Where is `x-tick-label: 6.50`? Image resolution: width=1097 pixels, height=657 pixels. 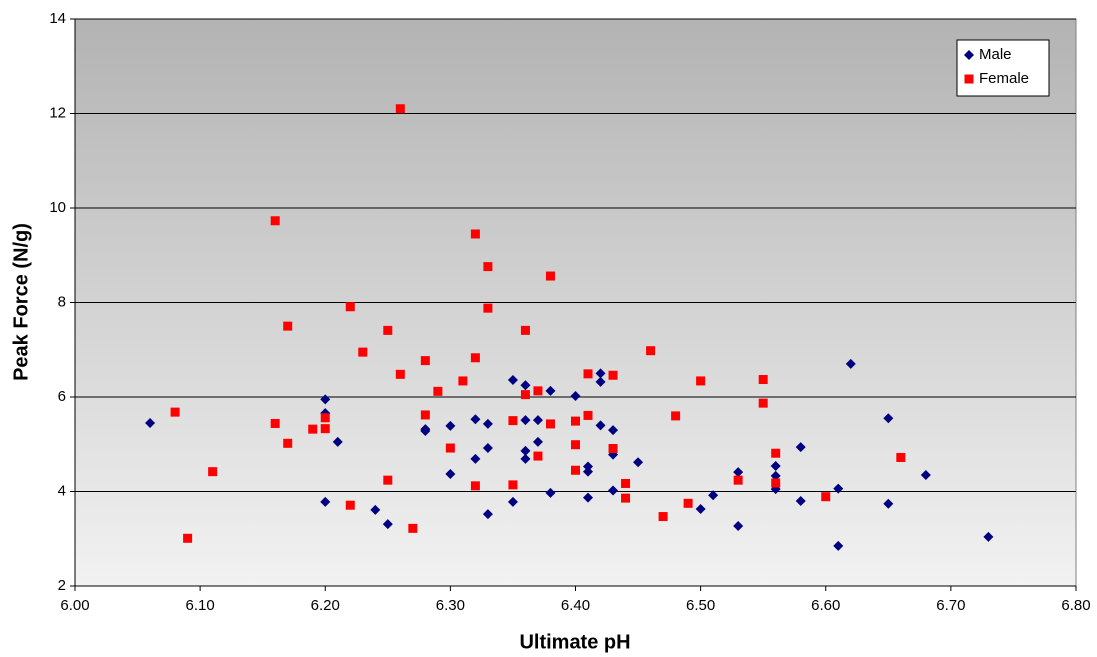 x-tick-label: 6.50 is located at coordinates (700, 605).